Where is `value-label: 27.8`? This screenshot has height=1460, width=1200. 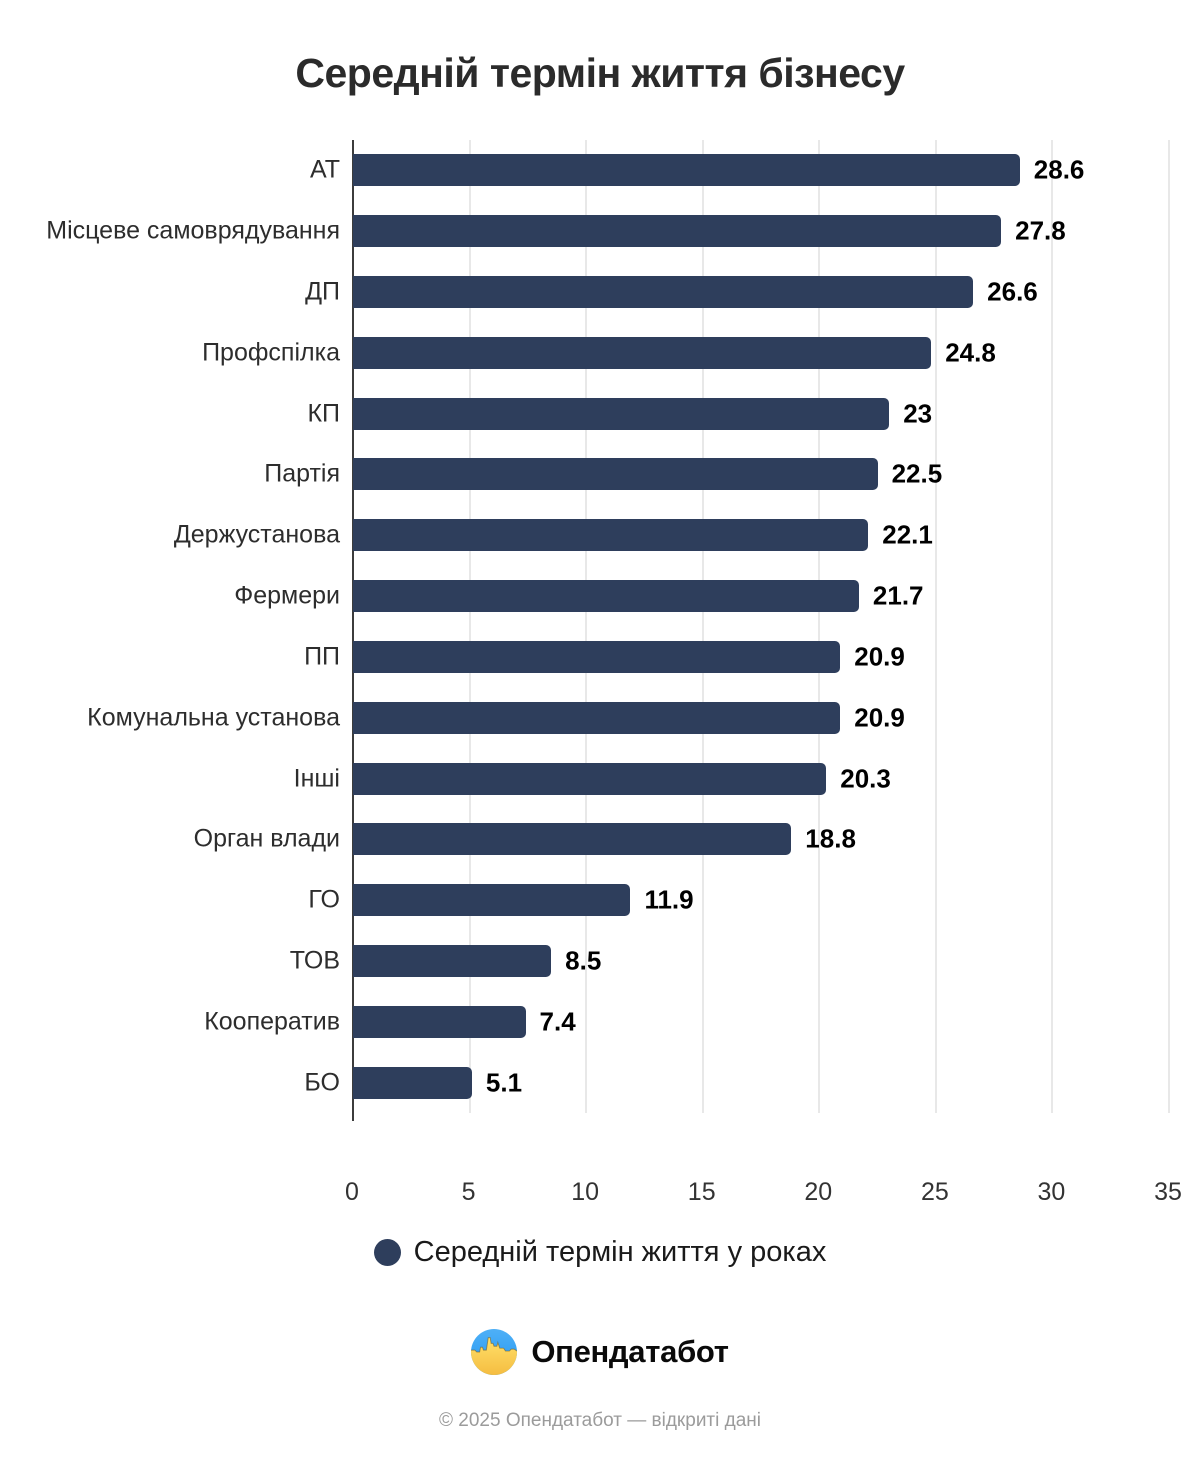 value-label: 27.8 is located at coordinates (1040, 230).